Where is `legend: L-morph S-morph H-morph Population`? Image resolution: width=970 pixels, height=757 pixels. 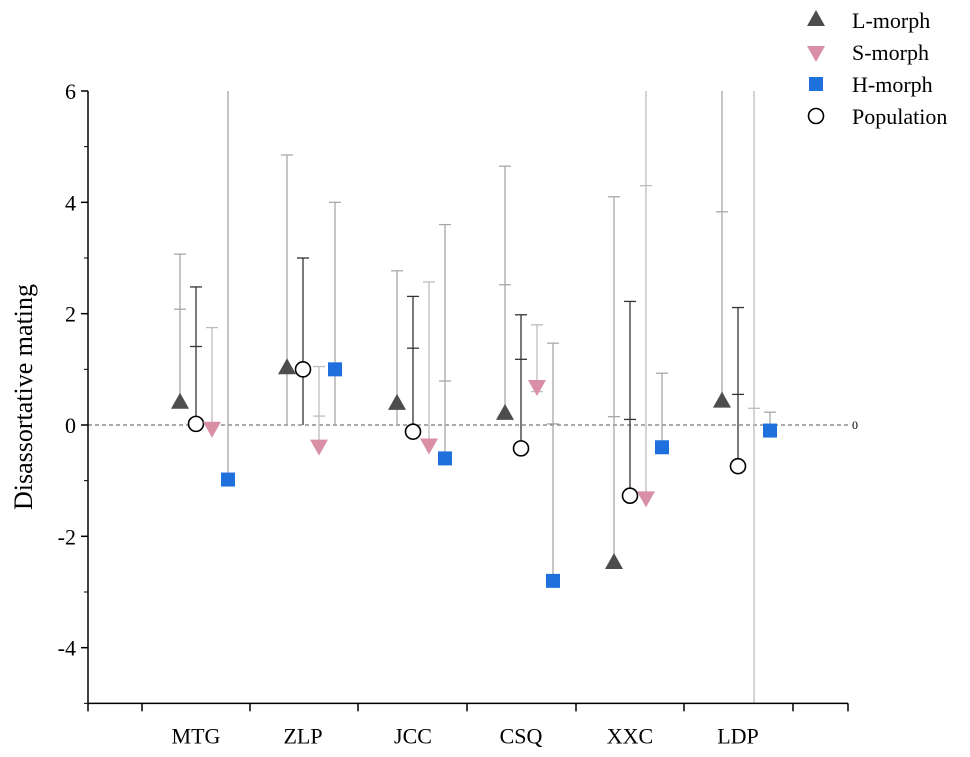
legend: L-morph S-morph H-morph Population is located at coordinates (877, 68).